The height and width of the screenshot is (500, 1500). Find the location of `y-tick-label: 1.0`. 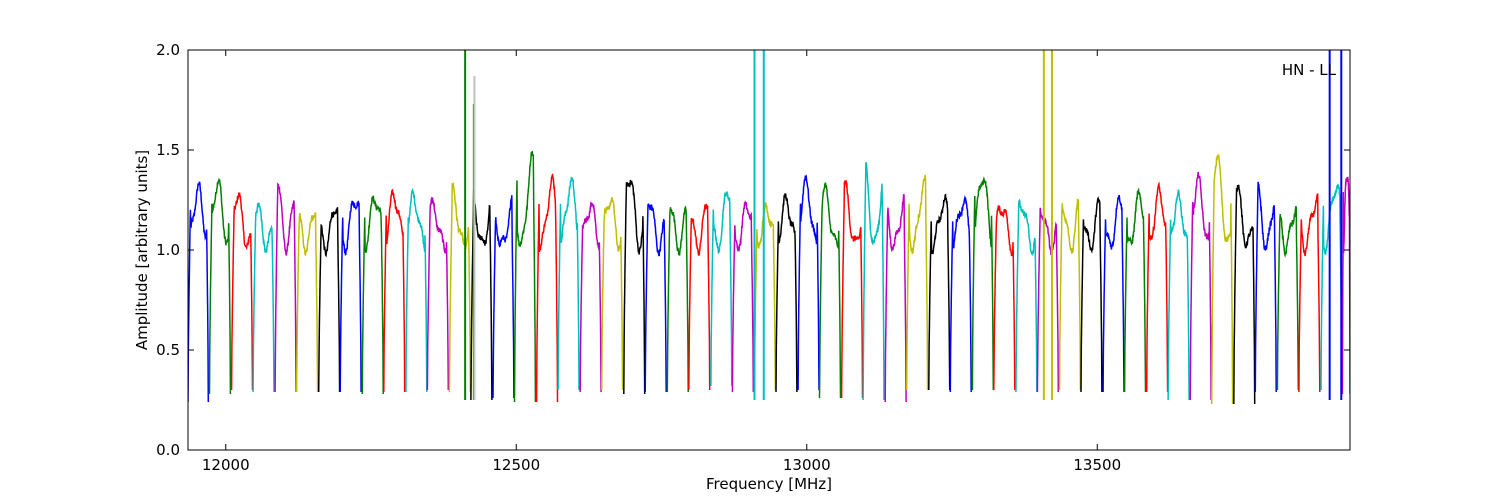

y-tick-label: 1.0 is located at coordinates (168, 250).